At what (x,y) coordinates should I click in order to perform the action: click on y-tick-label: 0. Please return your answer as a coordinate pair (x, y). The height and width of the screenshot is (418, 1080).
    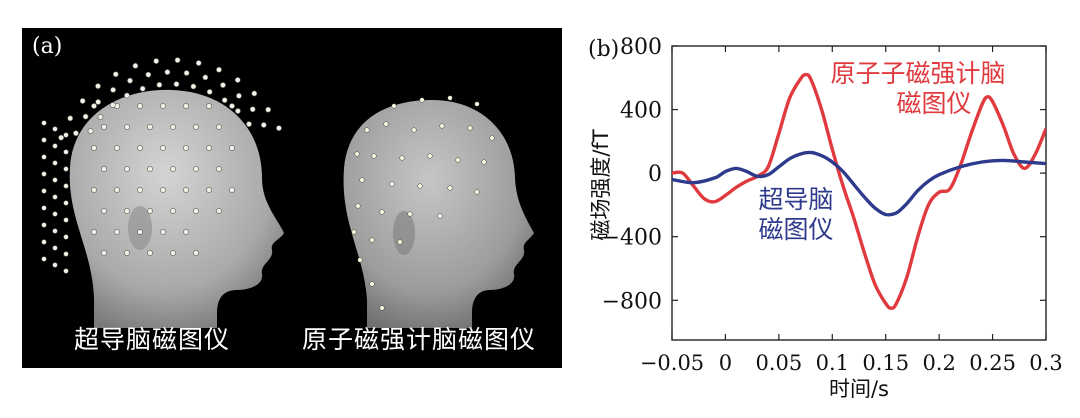
    Looking at the image, I should click on (655, 174).